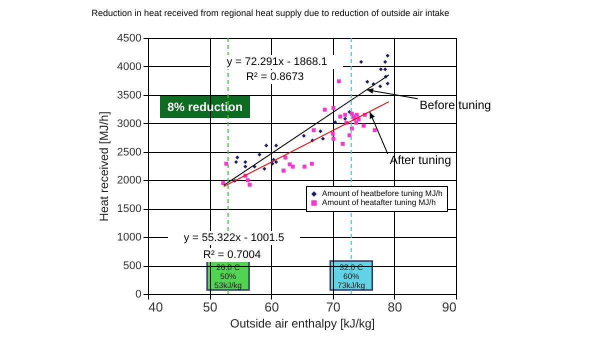  I want to click on x-tick-label: 80, so click(395, 307).